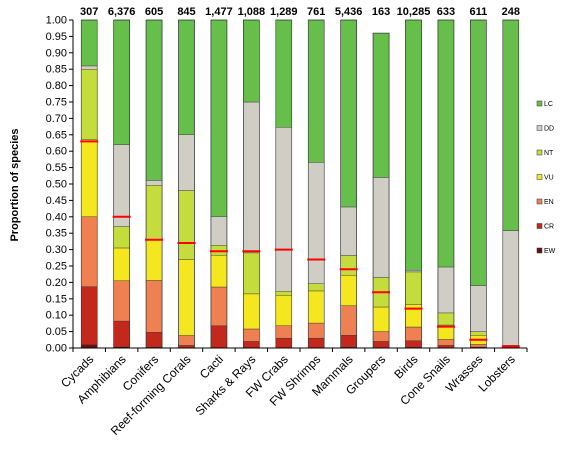  What do you see at coordinates (381, 12) in the screenshot?
I see `species-count-label: 163` at bounding box center [381, 12].